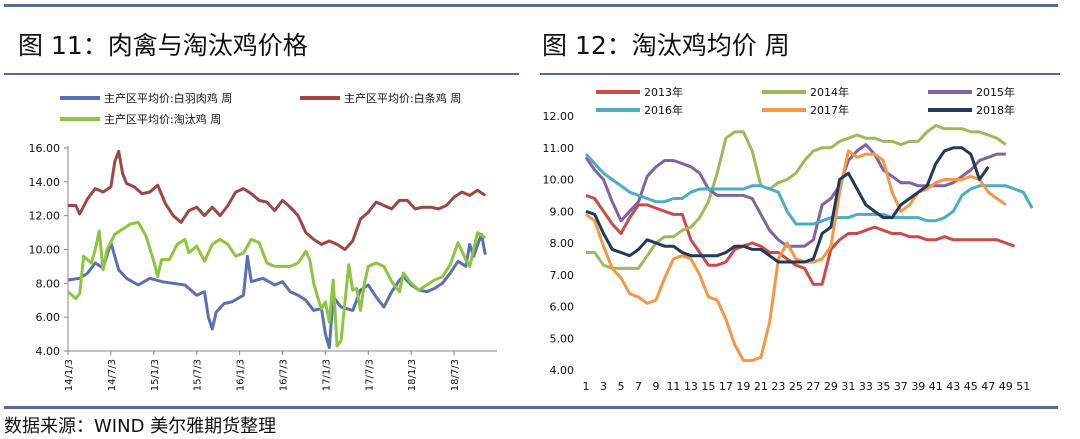  What do you see at coordinates (455, 375) in the screenshot?
I see `x-tick-label: 18/7/3` at bounding box center [455, 375].